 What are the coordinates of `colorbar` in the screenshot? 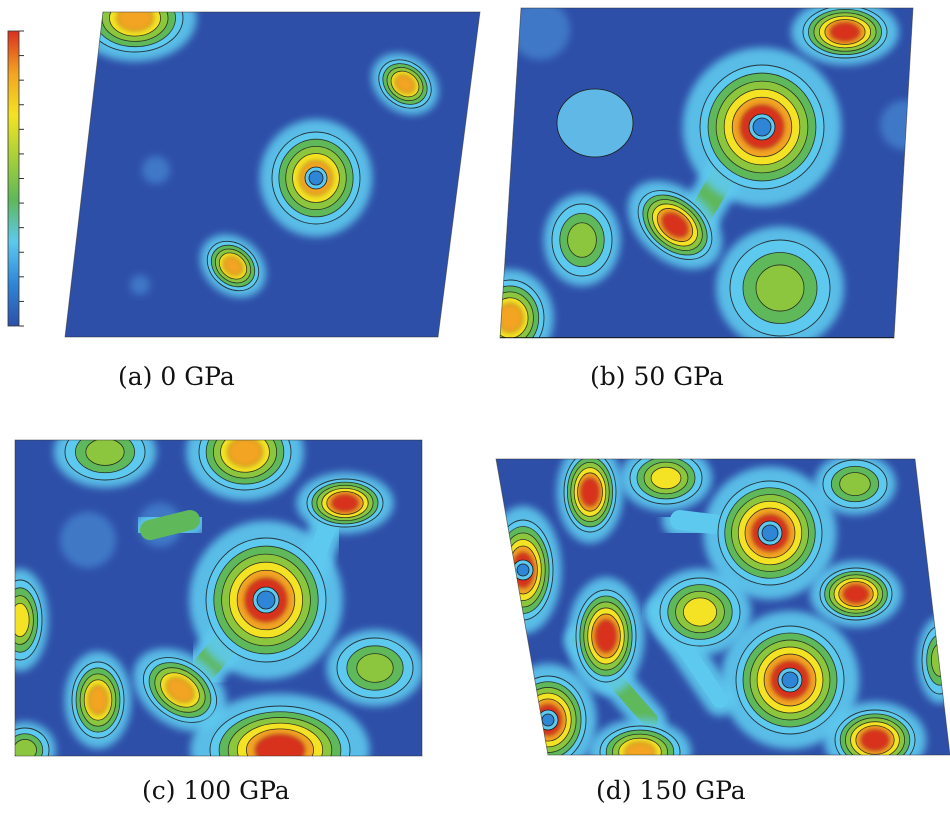 It's located at (16, 178).